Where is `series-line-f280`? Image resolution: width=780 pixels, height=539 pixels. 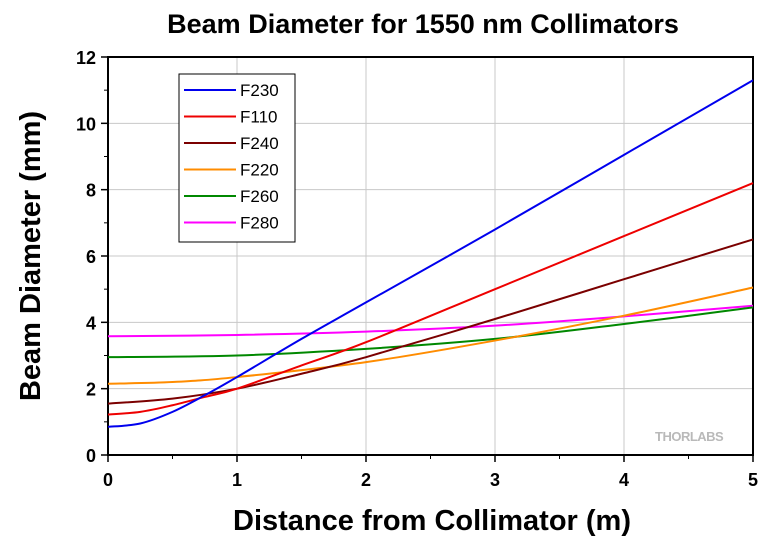
series-line-f280 is located at coordinates (430, 321).